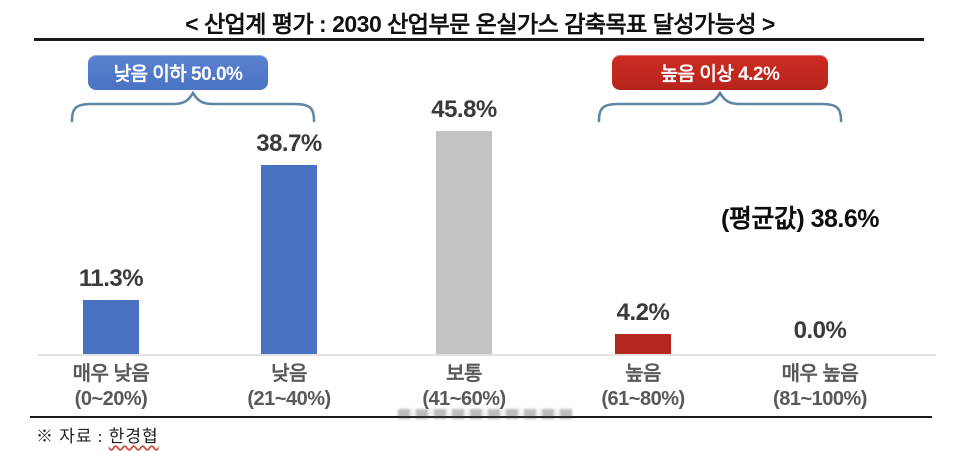  What do you see at coordinates (820, 330) in the screenshot?
I see `data-label-4: 0.0%` at bounding box center [820, 330].